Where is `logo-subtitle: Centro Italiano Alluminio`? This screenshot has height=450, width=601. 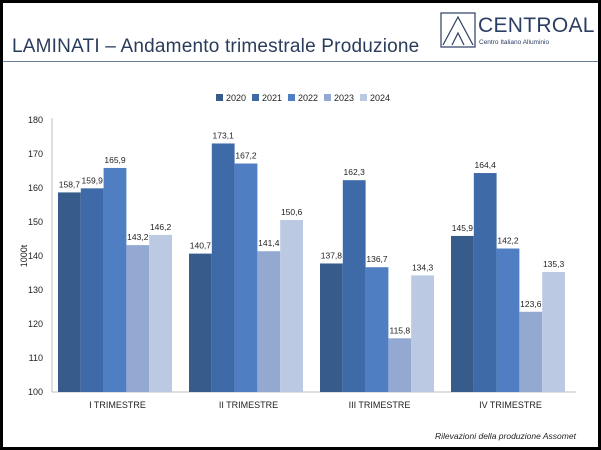 logo-subtitle: Centro Italiano Alluminio is located at coordinates (514, 42).